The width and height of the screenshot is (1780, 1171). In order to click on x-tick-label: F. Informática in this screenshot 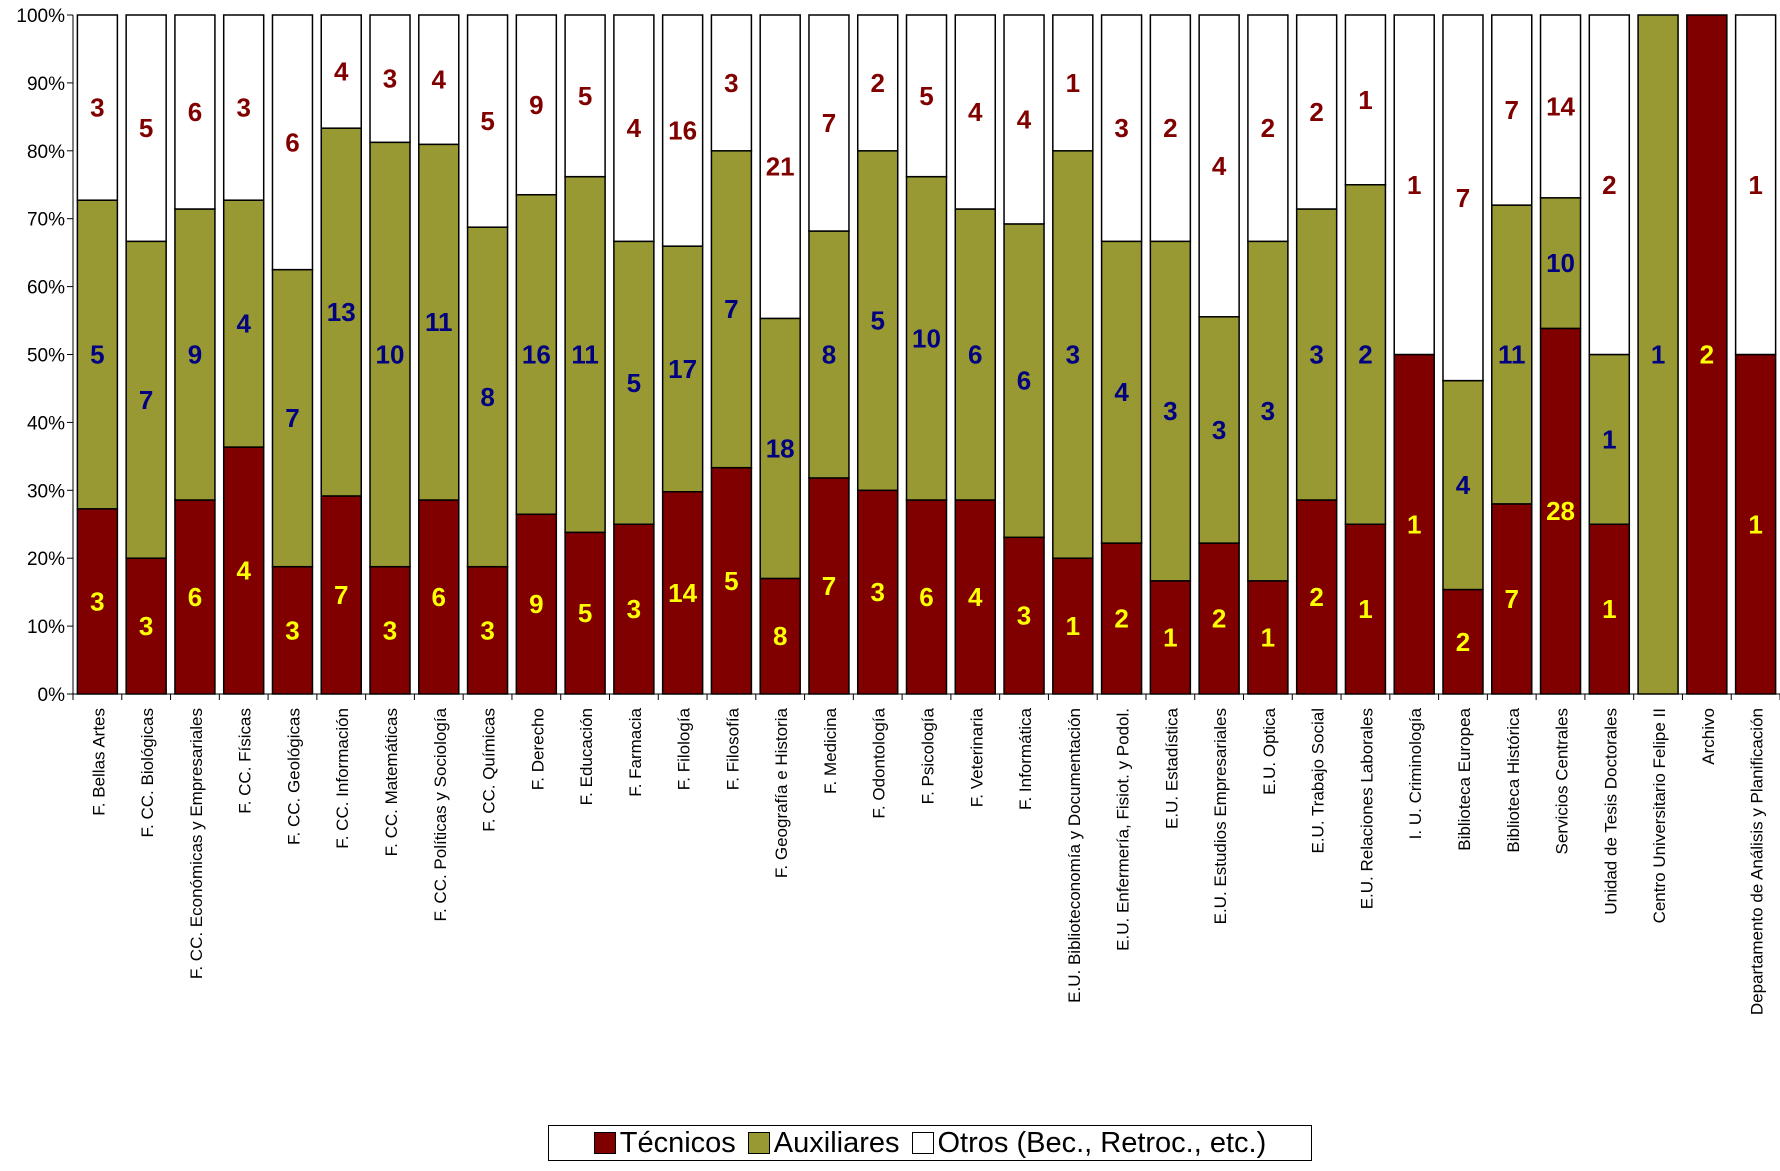, I will do `click(1025, 758)`.